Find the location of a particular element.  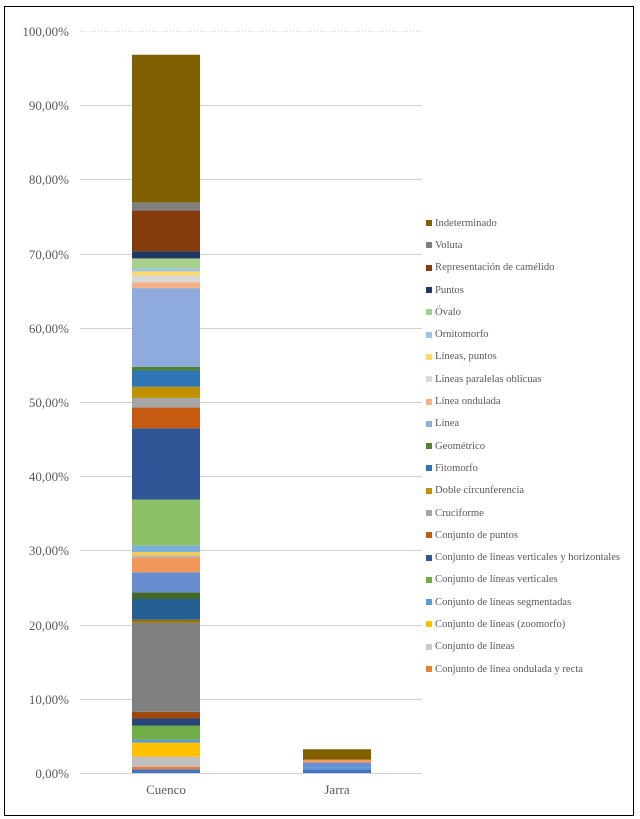

legend-item: Indeterminado is located at coordinates (531, 223).